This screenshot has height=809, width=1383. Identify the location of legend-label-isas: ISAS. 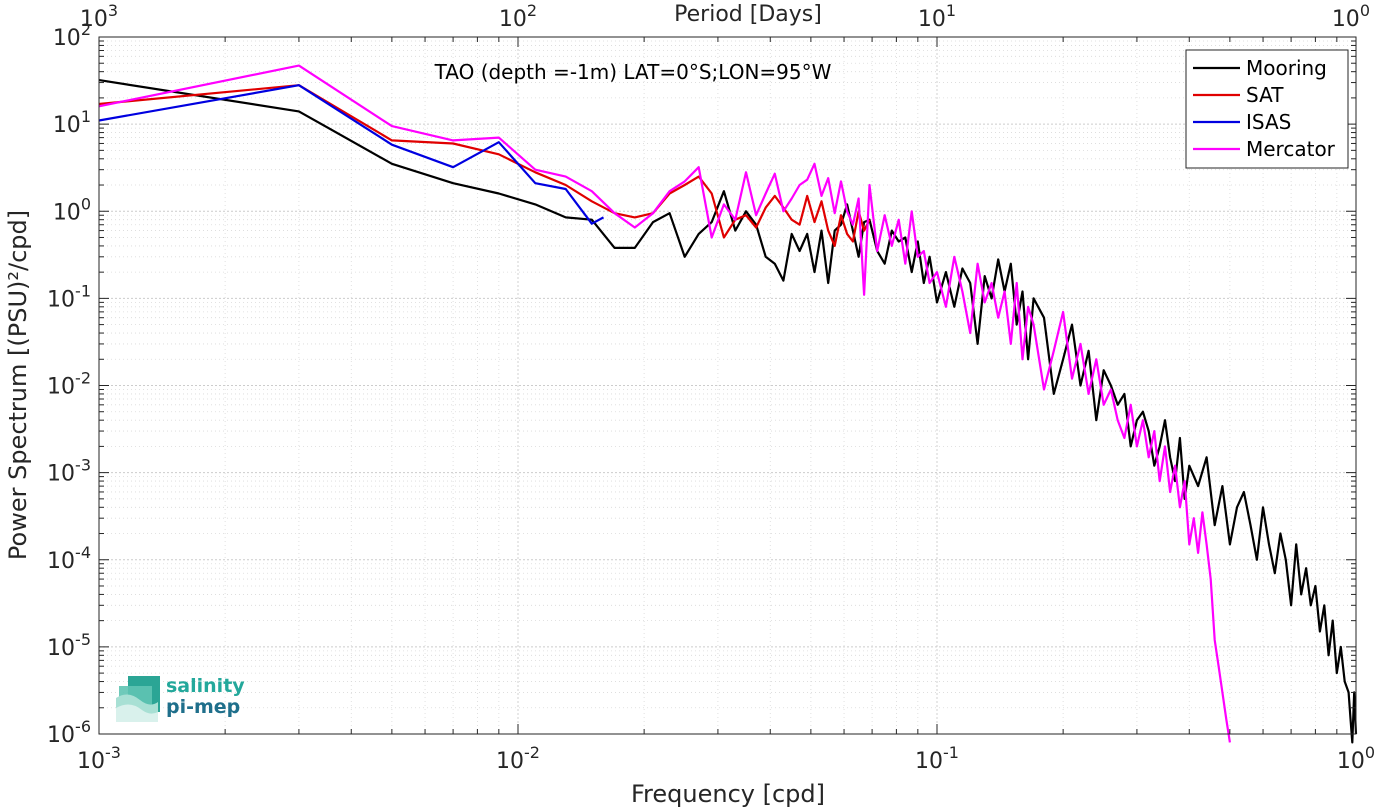
(1268, 122).